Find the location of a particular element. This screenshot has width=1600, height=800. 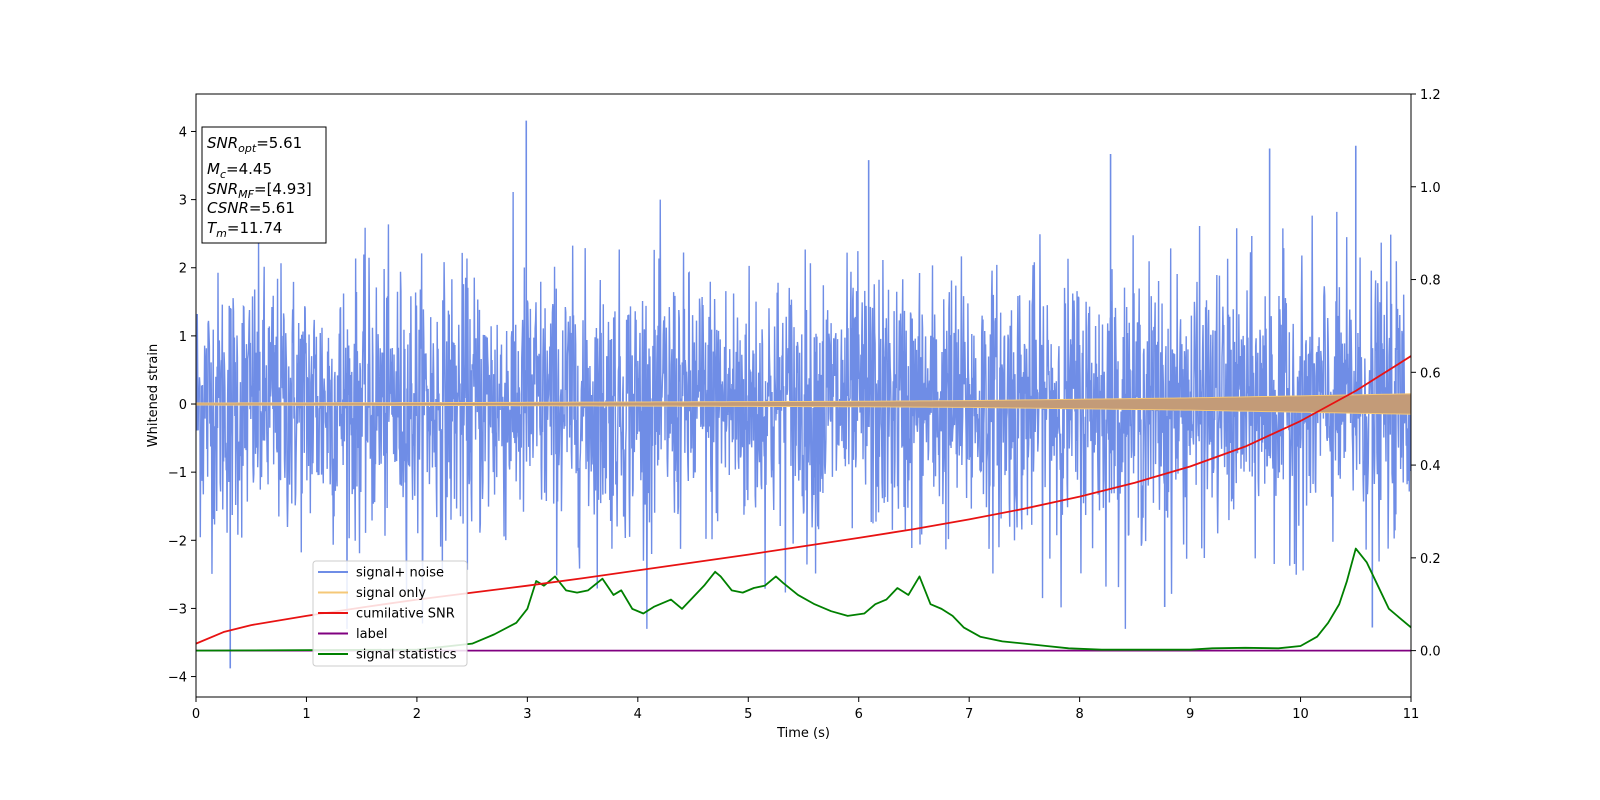

y-tick-label: 3 is located at coordinates (183, 201).